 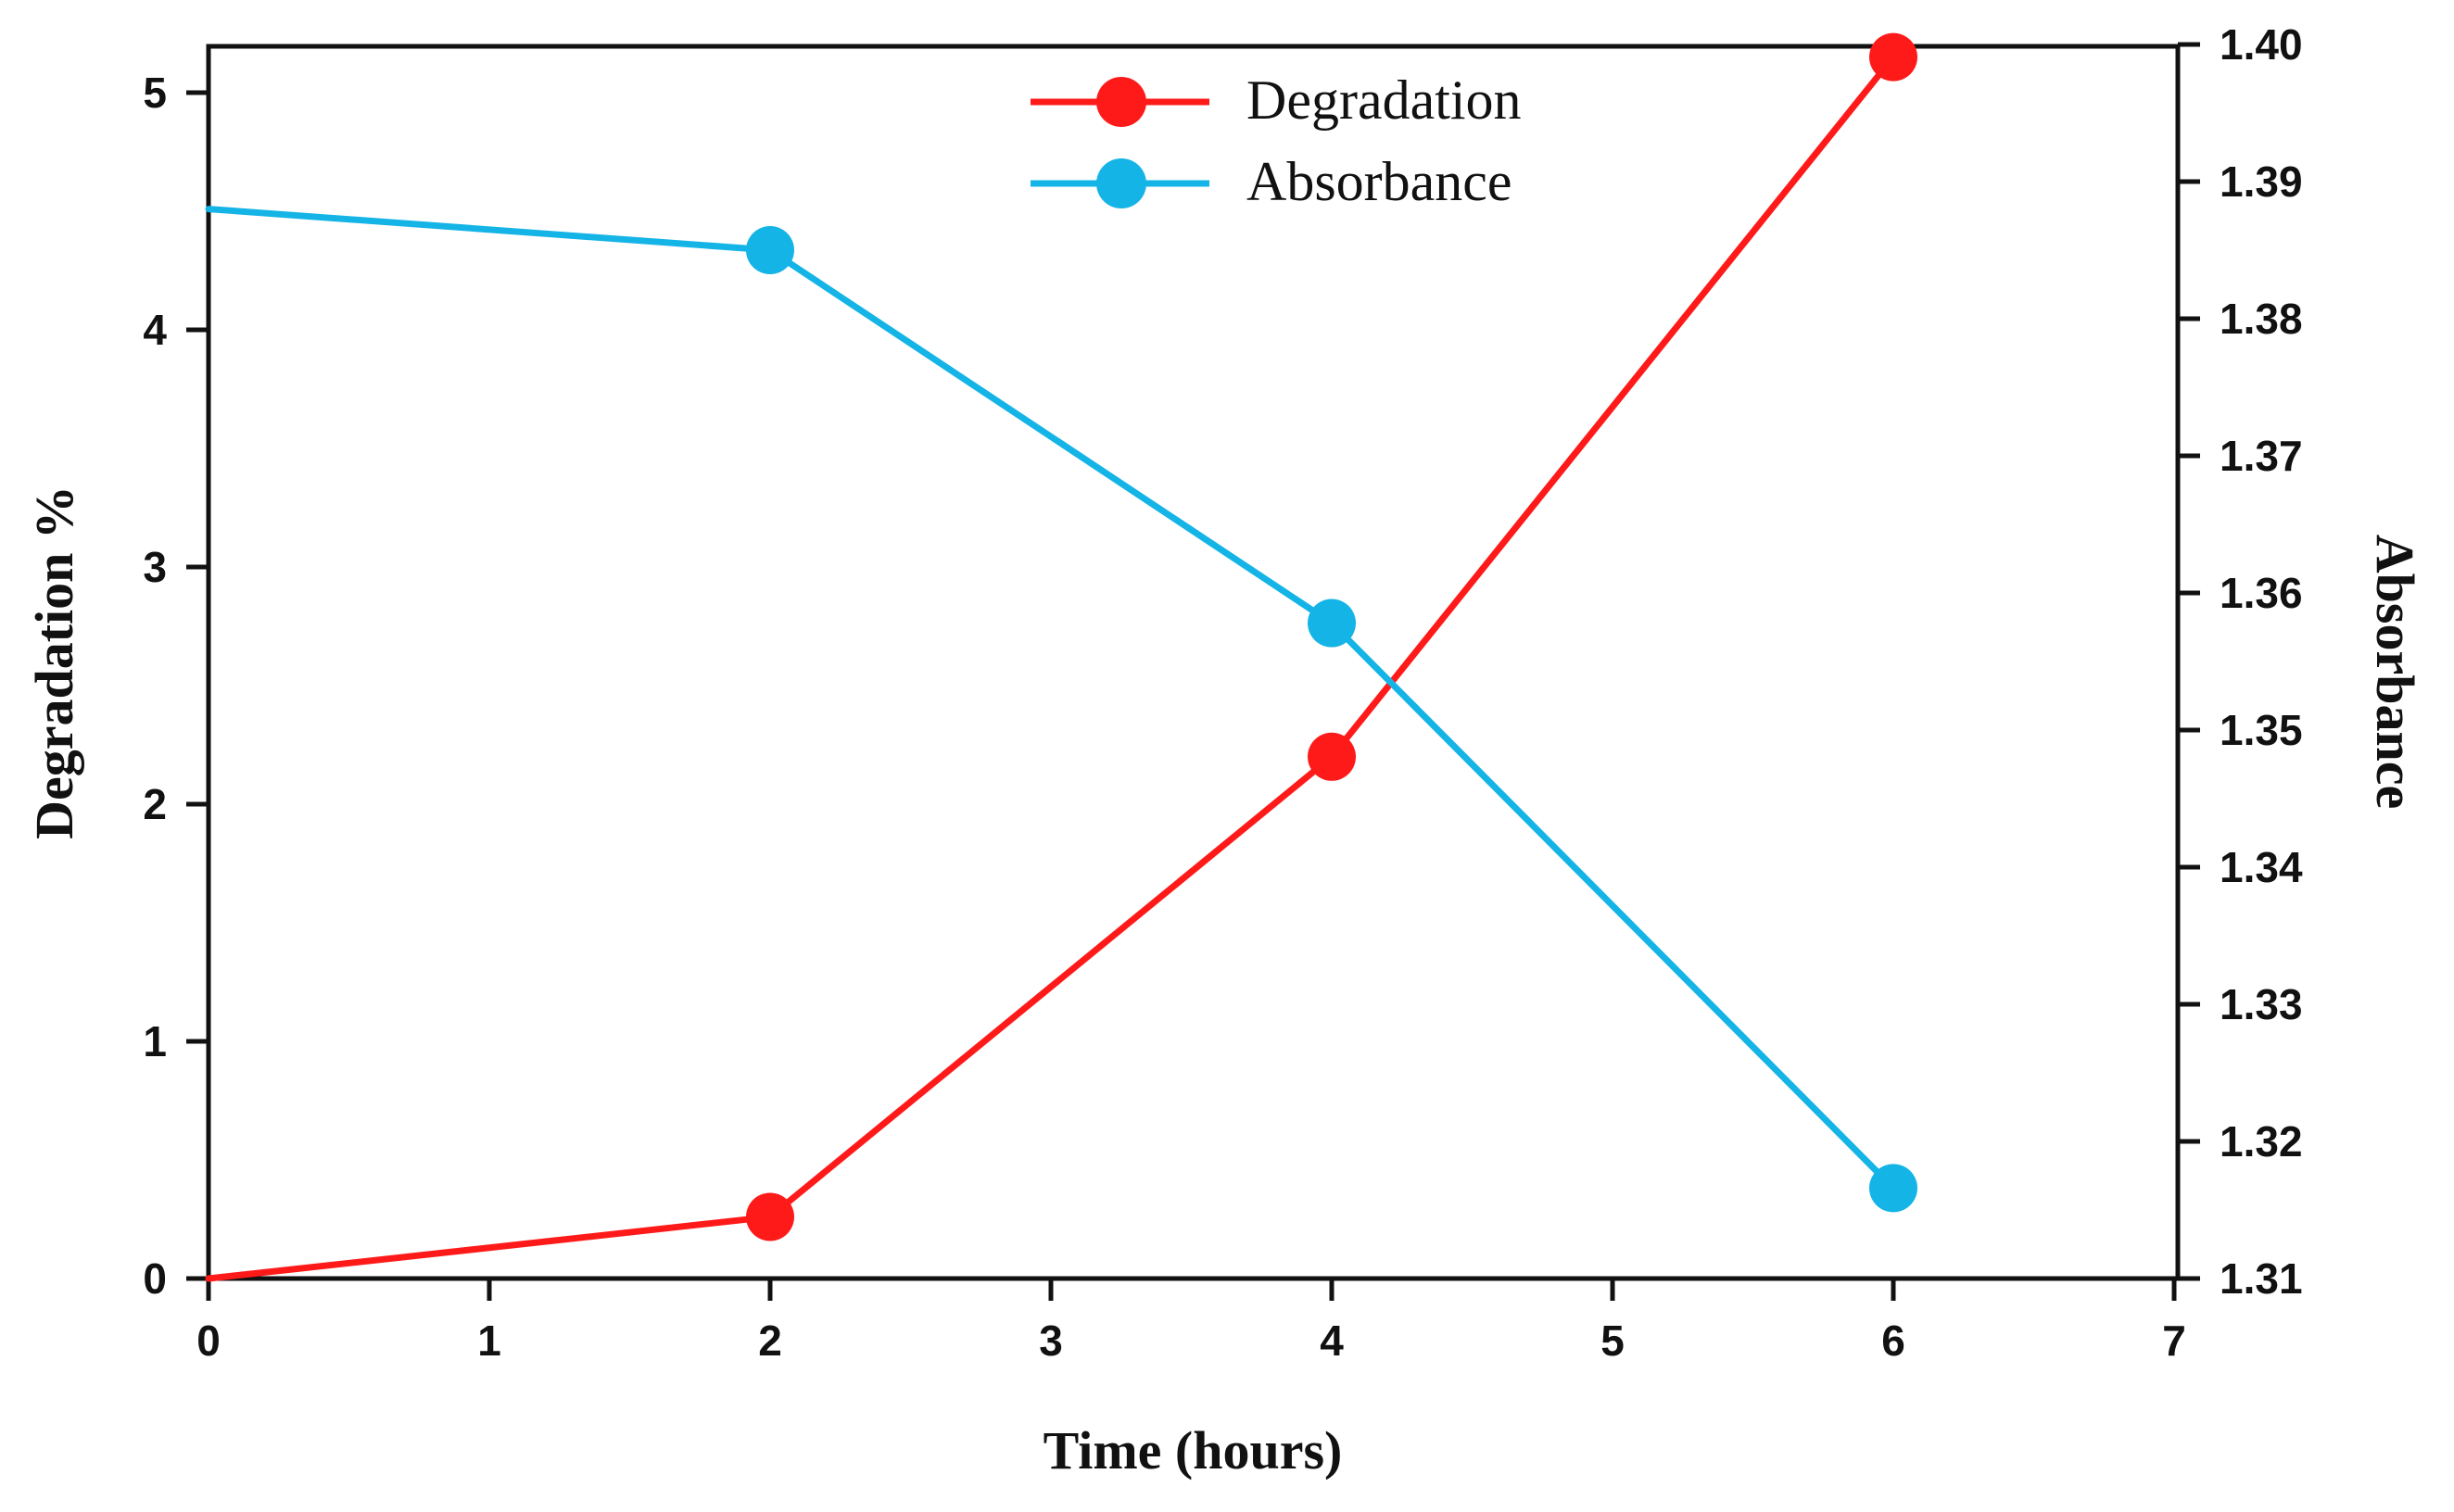 What do you see at coordinates (1379, 181) in the screenshot?
I see `legend-absorbance-label: Absorbance` at bounding box center [1379, 181].